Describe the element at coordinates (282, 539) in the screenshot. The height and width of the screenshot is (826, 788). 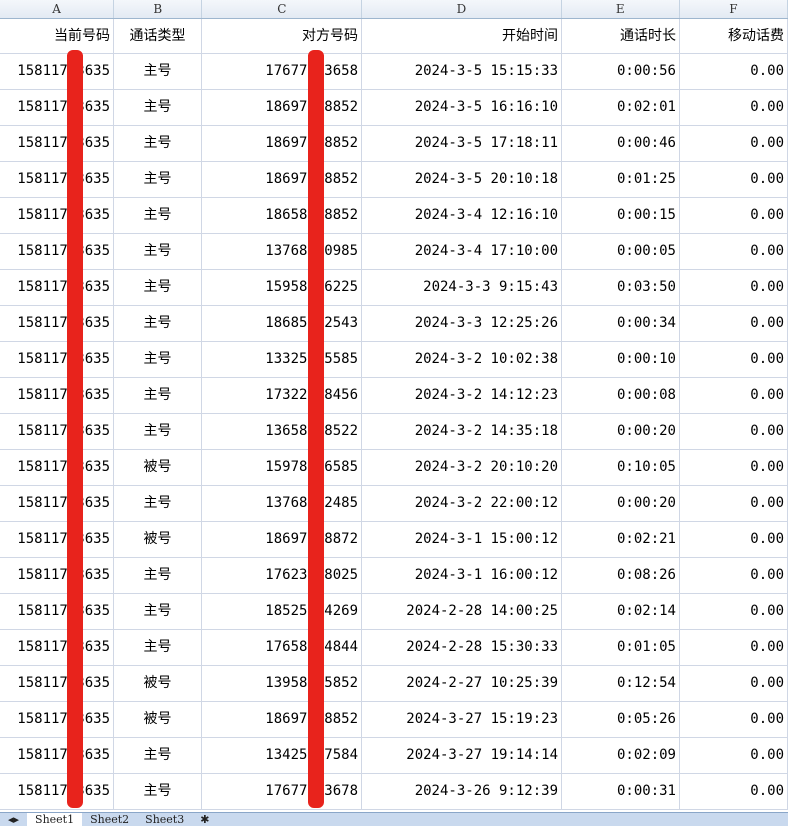
I see `other-number-cell: 18697398872` at that location.